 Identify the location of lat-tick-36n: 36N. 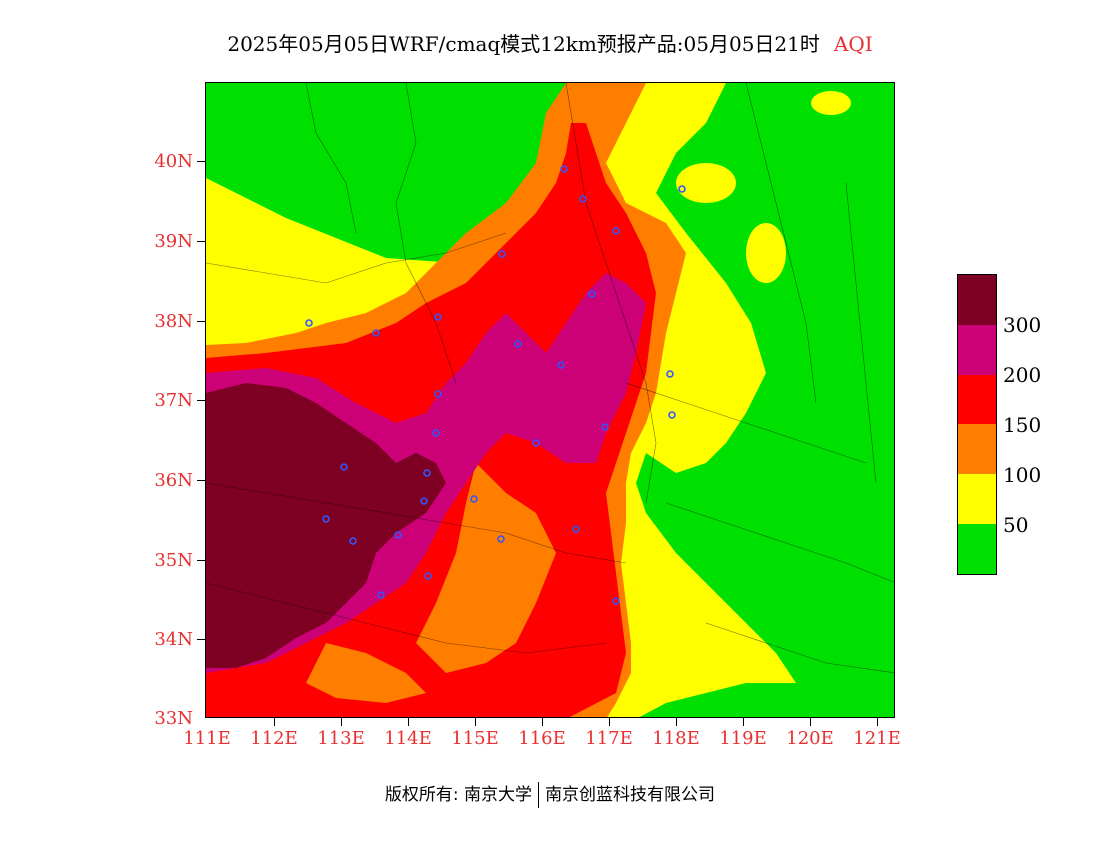
(173, 480).